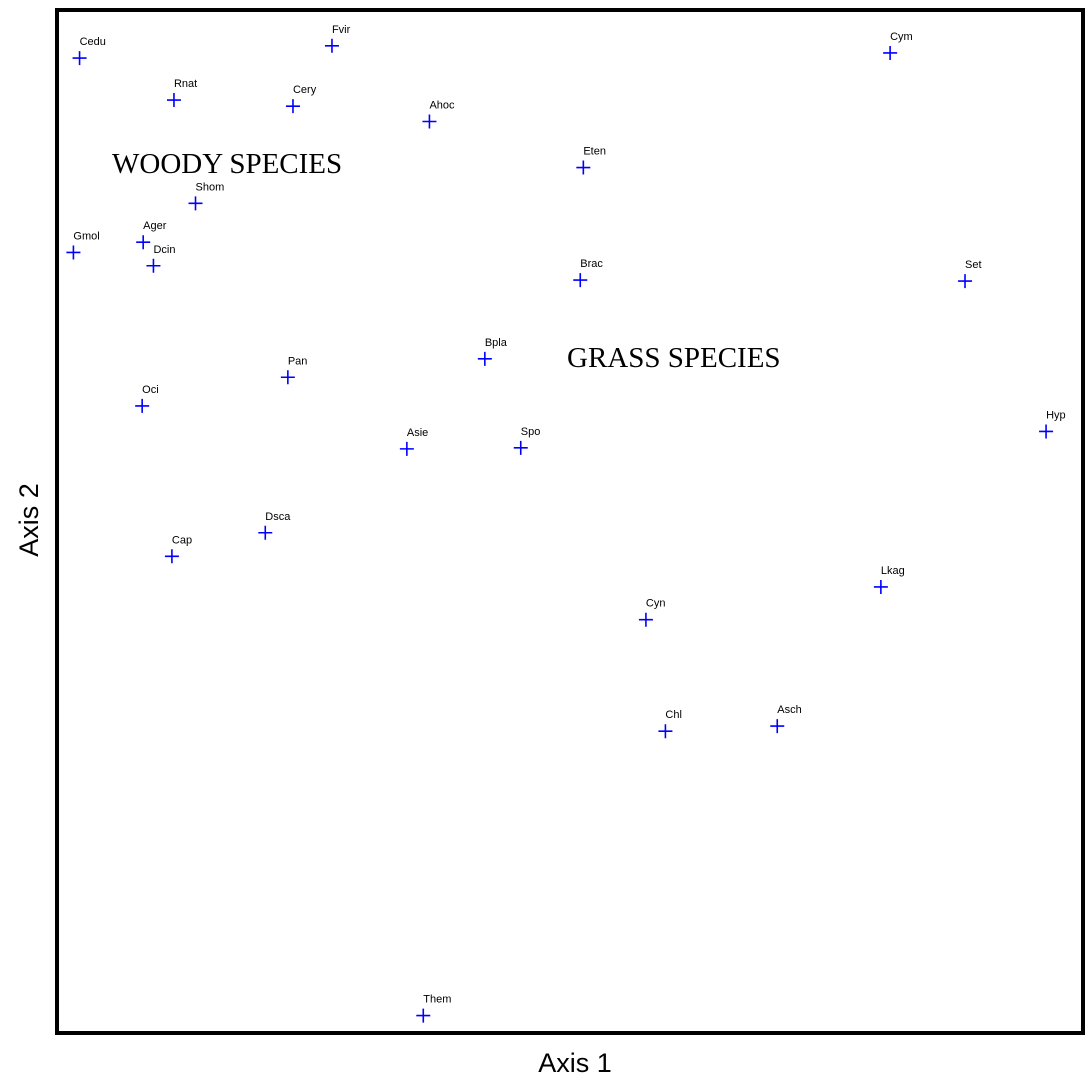  What do you see at coordinates (674, 358) in the screenshot?
I see `annotation: GRASS SPECIES` at bounding box center [674, 358].